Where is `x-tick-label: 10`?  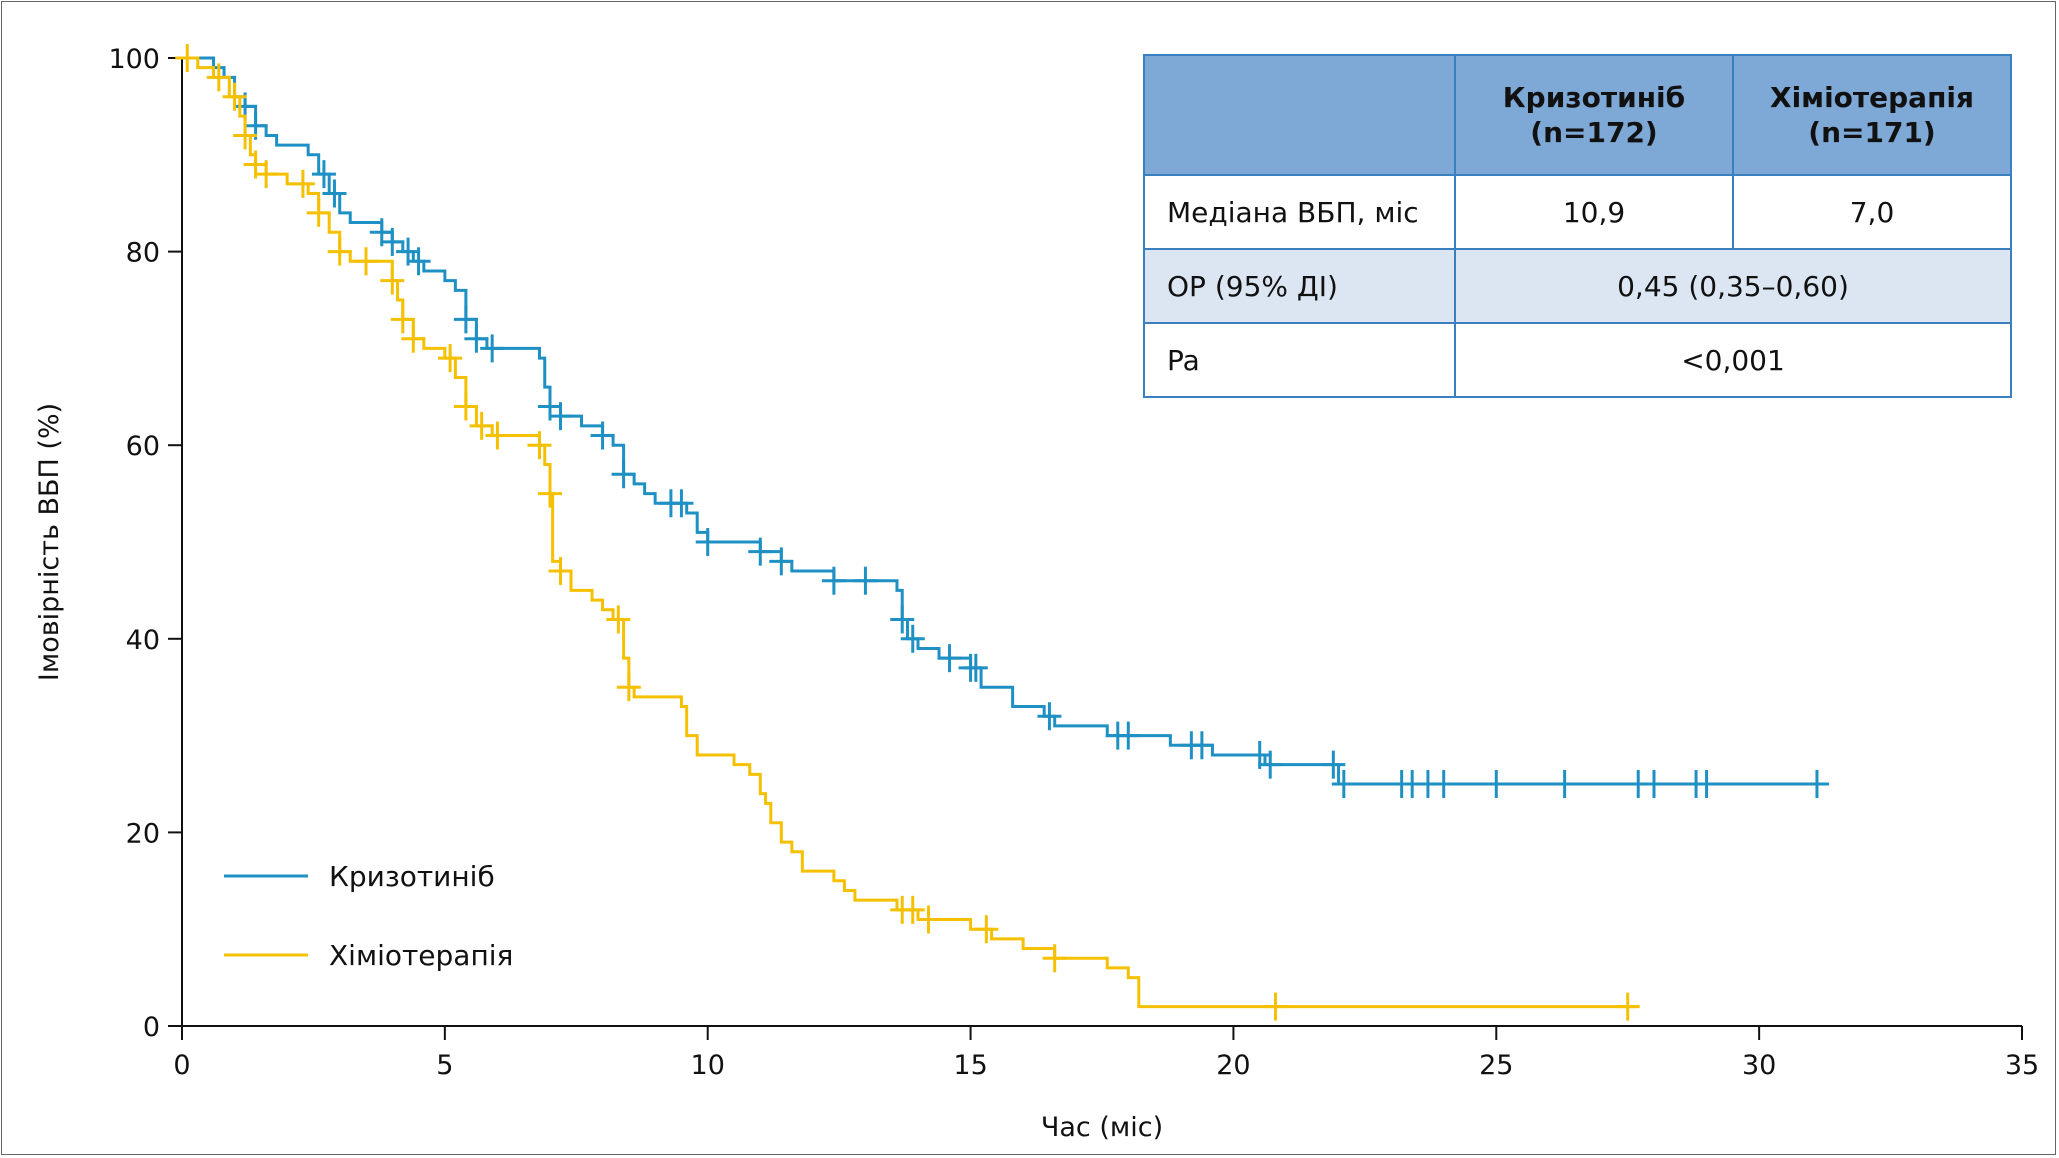 x-tick-label: 10 is located at coordinates (708, 1065).